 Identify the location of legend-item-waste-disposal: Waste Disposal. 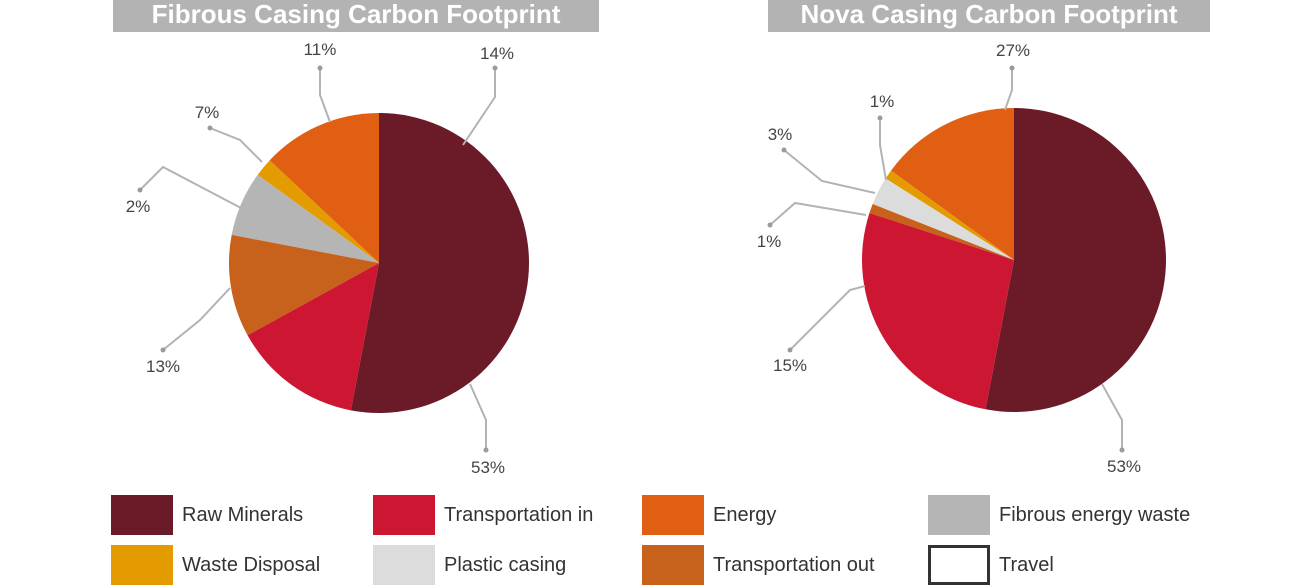
(215, 565).